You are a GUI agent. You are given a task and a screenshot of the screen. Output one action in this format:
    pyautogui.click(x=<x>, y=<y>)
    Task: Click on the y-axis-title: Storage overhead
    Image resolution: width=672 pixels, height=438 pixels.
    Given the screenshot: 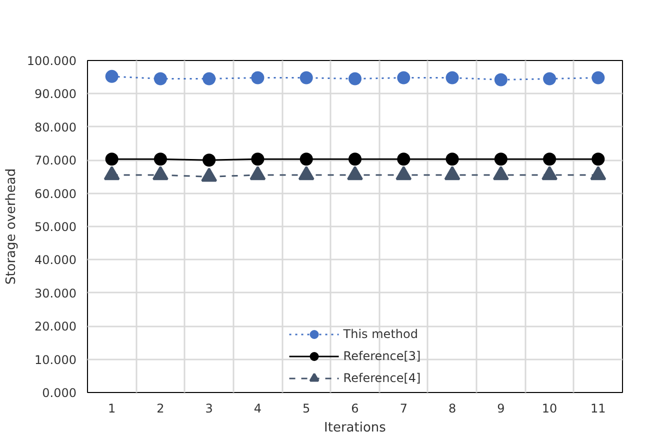 What is the action you would take?
    pyautogui.click(x=11, y=226)
    